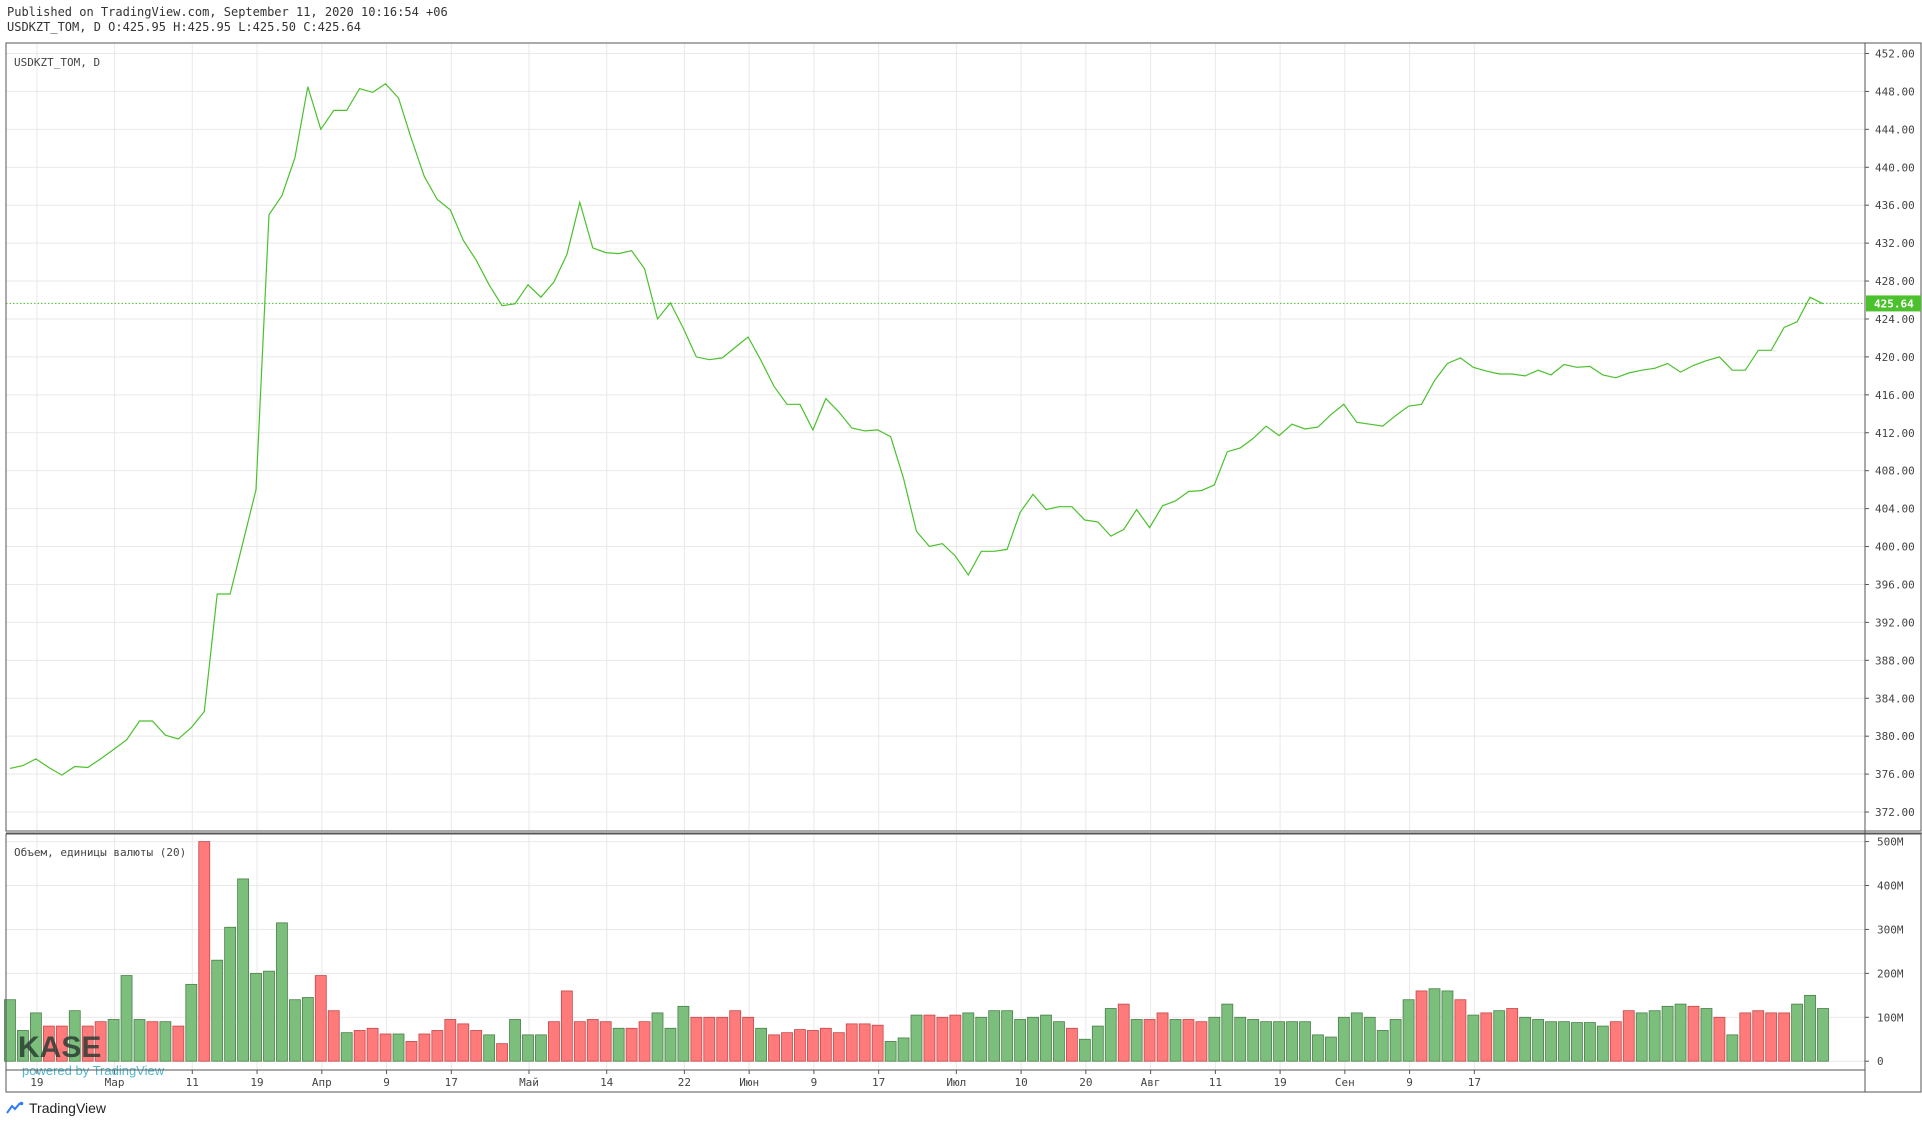 The width and height of the screenshot is (1922, 1127). Describe the element at coordinates (1895, 281) in the screenshot. I see `price-axis-label: 428.00` at that location.